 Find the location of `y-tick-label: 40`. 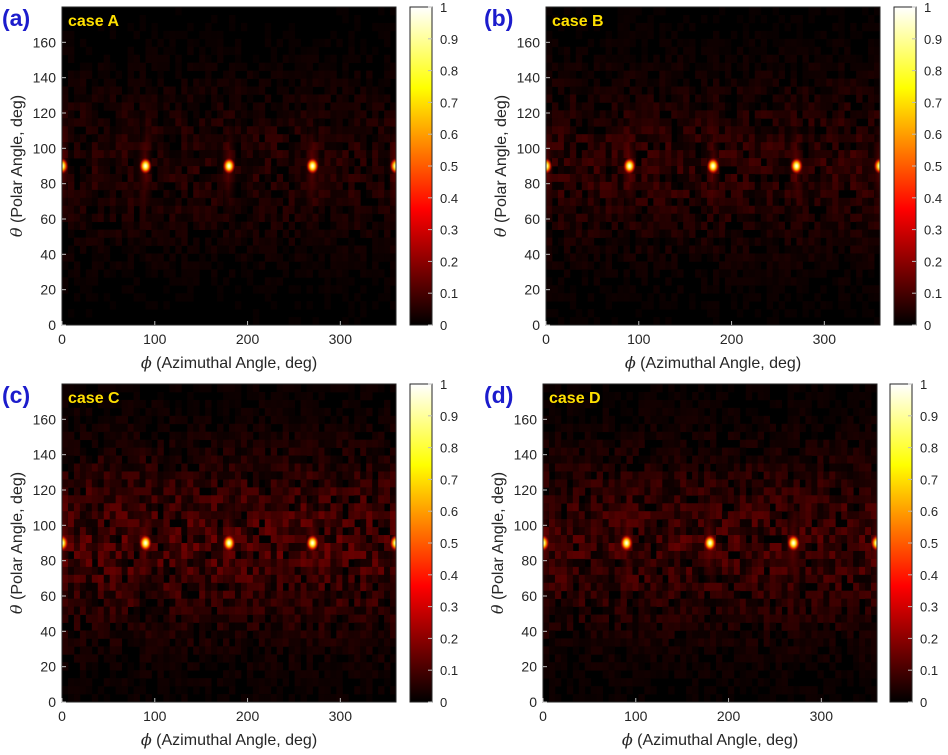

y-tick-label: 40 is located at coordinates (532, 254).